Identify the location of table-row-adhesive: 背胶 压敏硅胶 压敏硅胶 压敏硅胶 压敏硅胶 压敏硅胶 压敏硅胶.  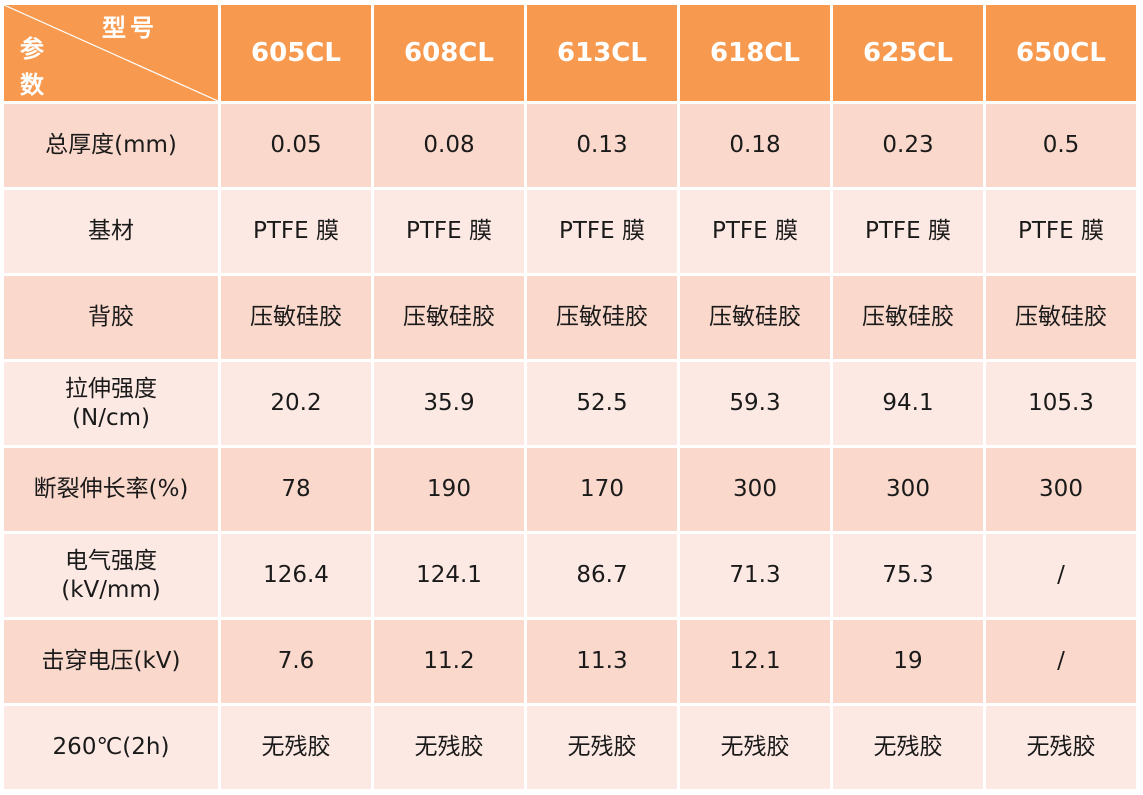
(570, 317).